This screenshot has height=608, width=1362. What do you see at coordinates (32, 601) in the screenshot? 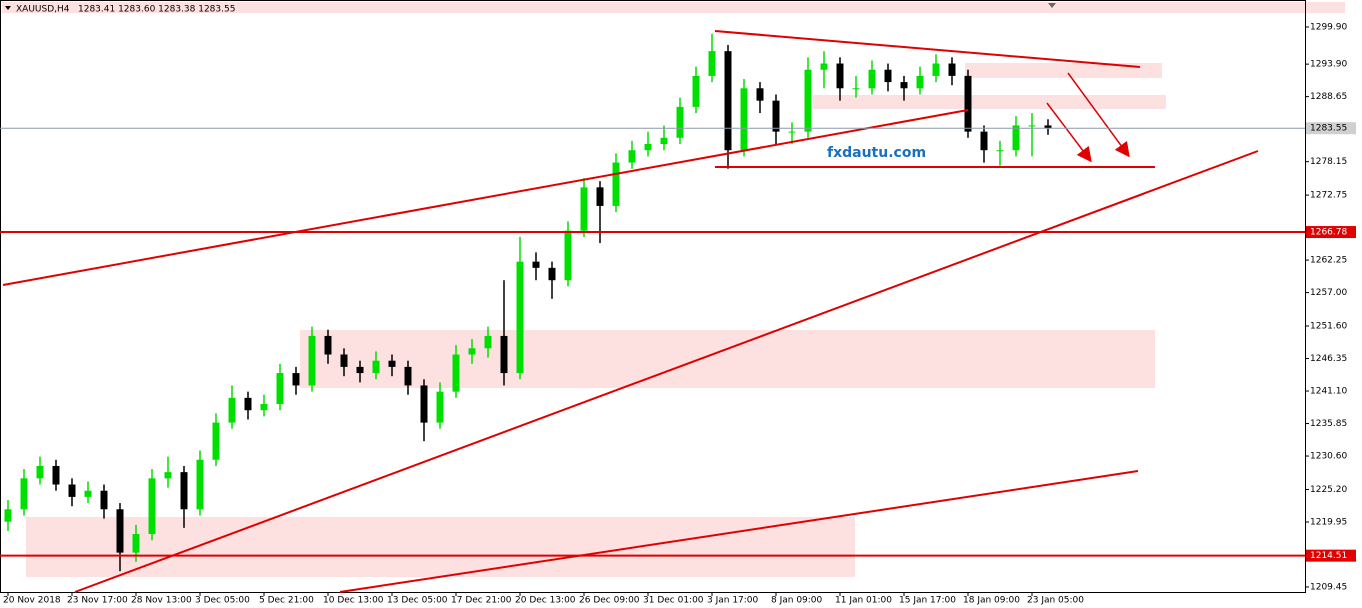
I see `x-tick-label: 20 Nov 2018` at bounding box center [32, 601].